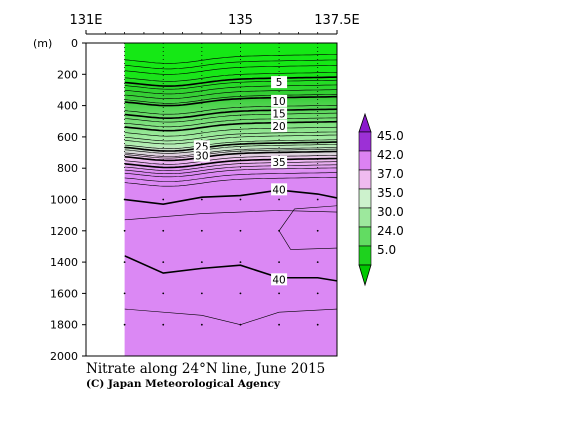  I want to click on contour-label: 30, so click(201, 157).